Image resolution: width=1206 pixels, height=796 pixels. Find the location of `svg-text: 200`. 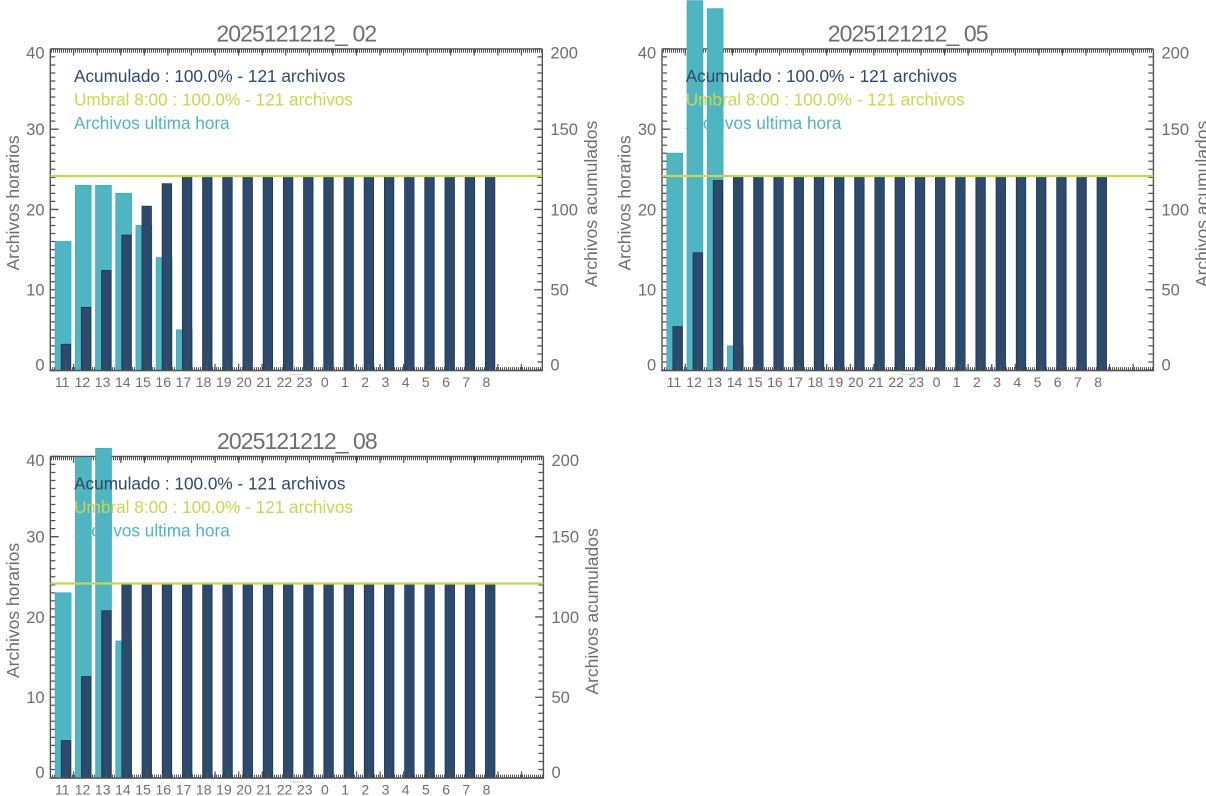

svg-text: 200 is located at coordinates (564, 54).